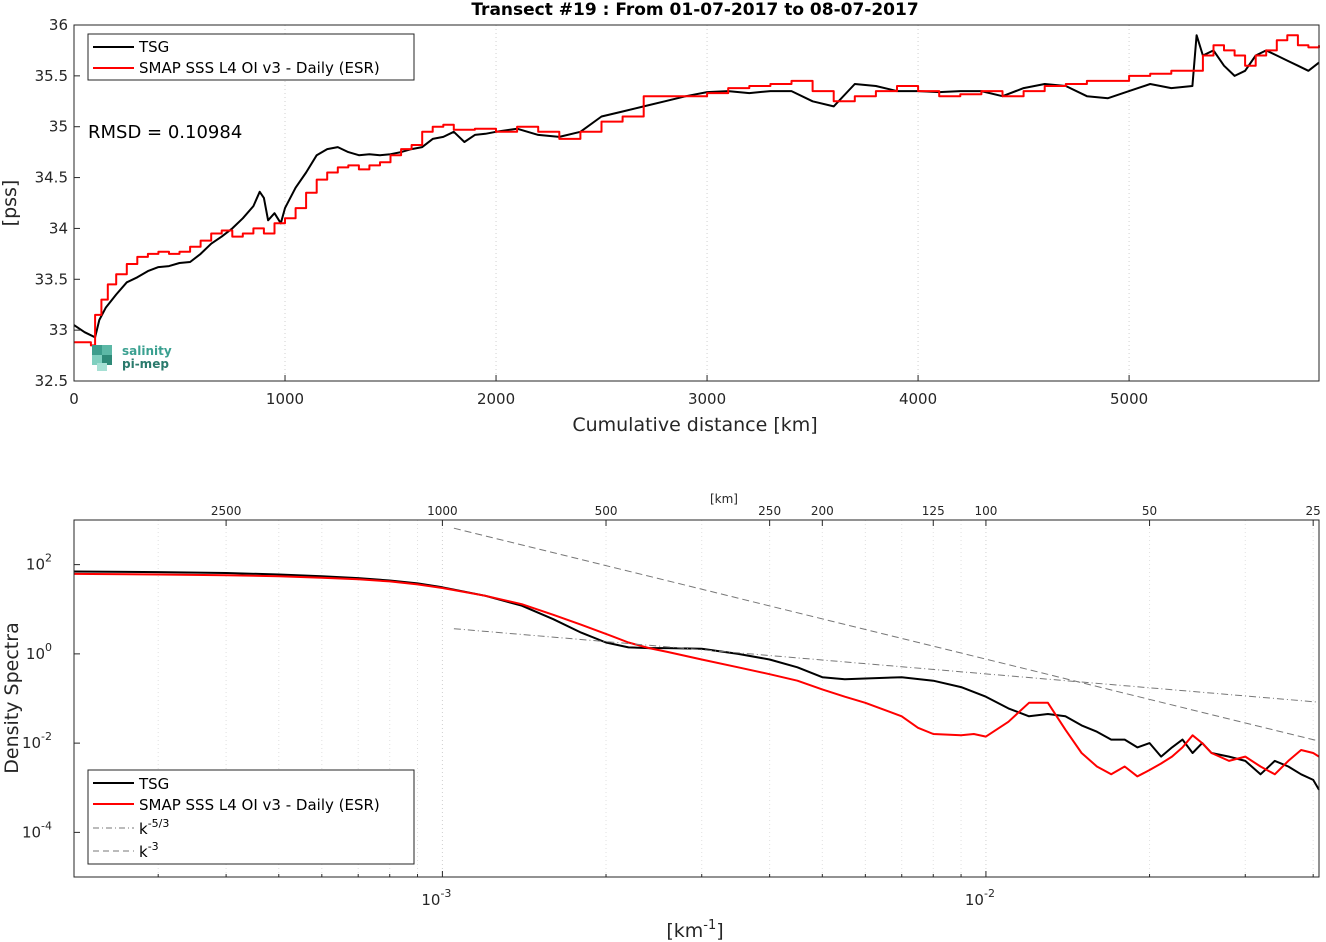 The height and width of the screenshot is (942, 1326). I want to click on top-legend: TSG SMAP SSS L4 OI v3 - Daily (ESR), so click(251, 57).